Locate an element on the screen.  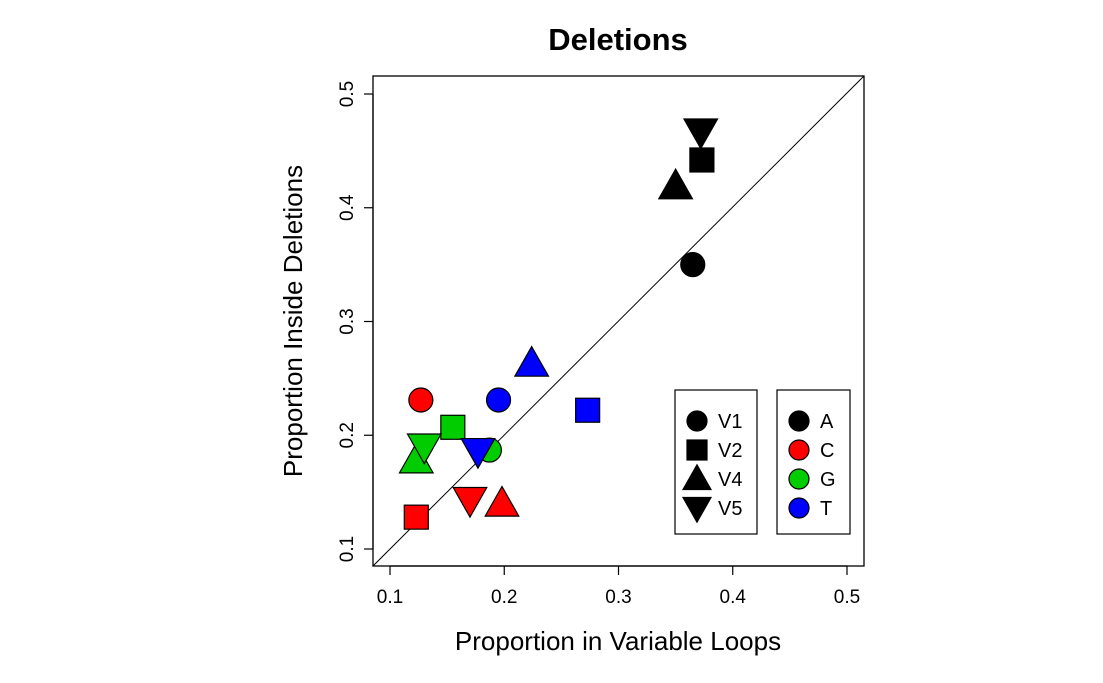
y-tick-label: 0.3 is located at coordinates (347, 321).